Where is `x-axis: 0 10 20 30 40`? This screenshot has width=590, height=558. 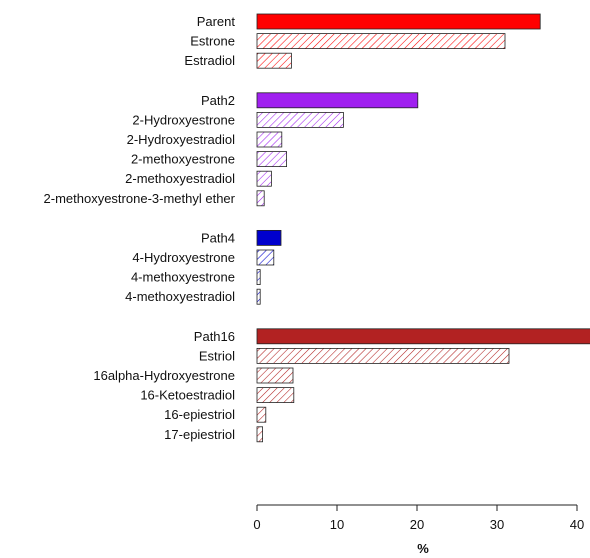 x-axis: 0 10 20 30 40 is located at coordinates (418, 518).